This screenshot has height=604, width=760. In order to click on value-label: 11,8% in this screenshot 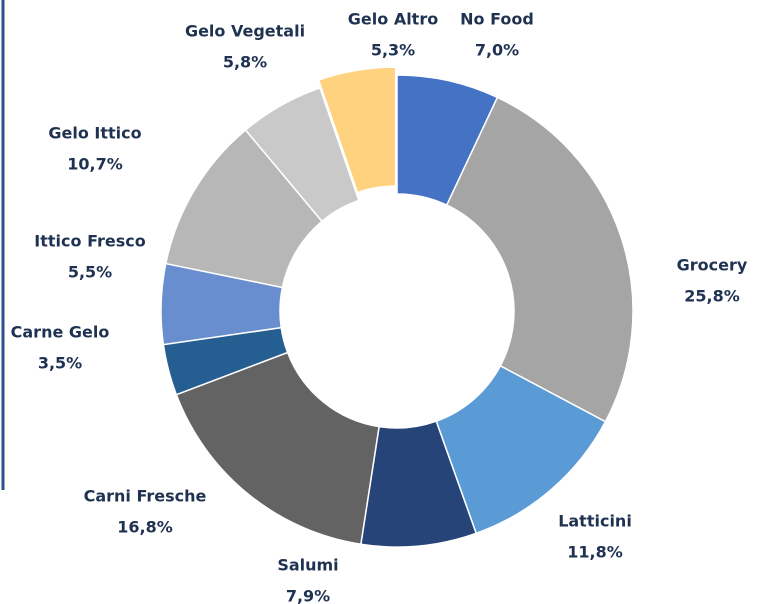, I will do `click(595, 552)`.